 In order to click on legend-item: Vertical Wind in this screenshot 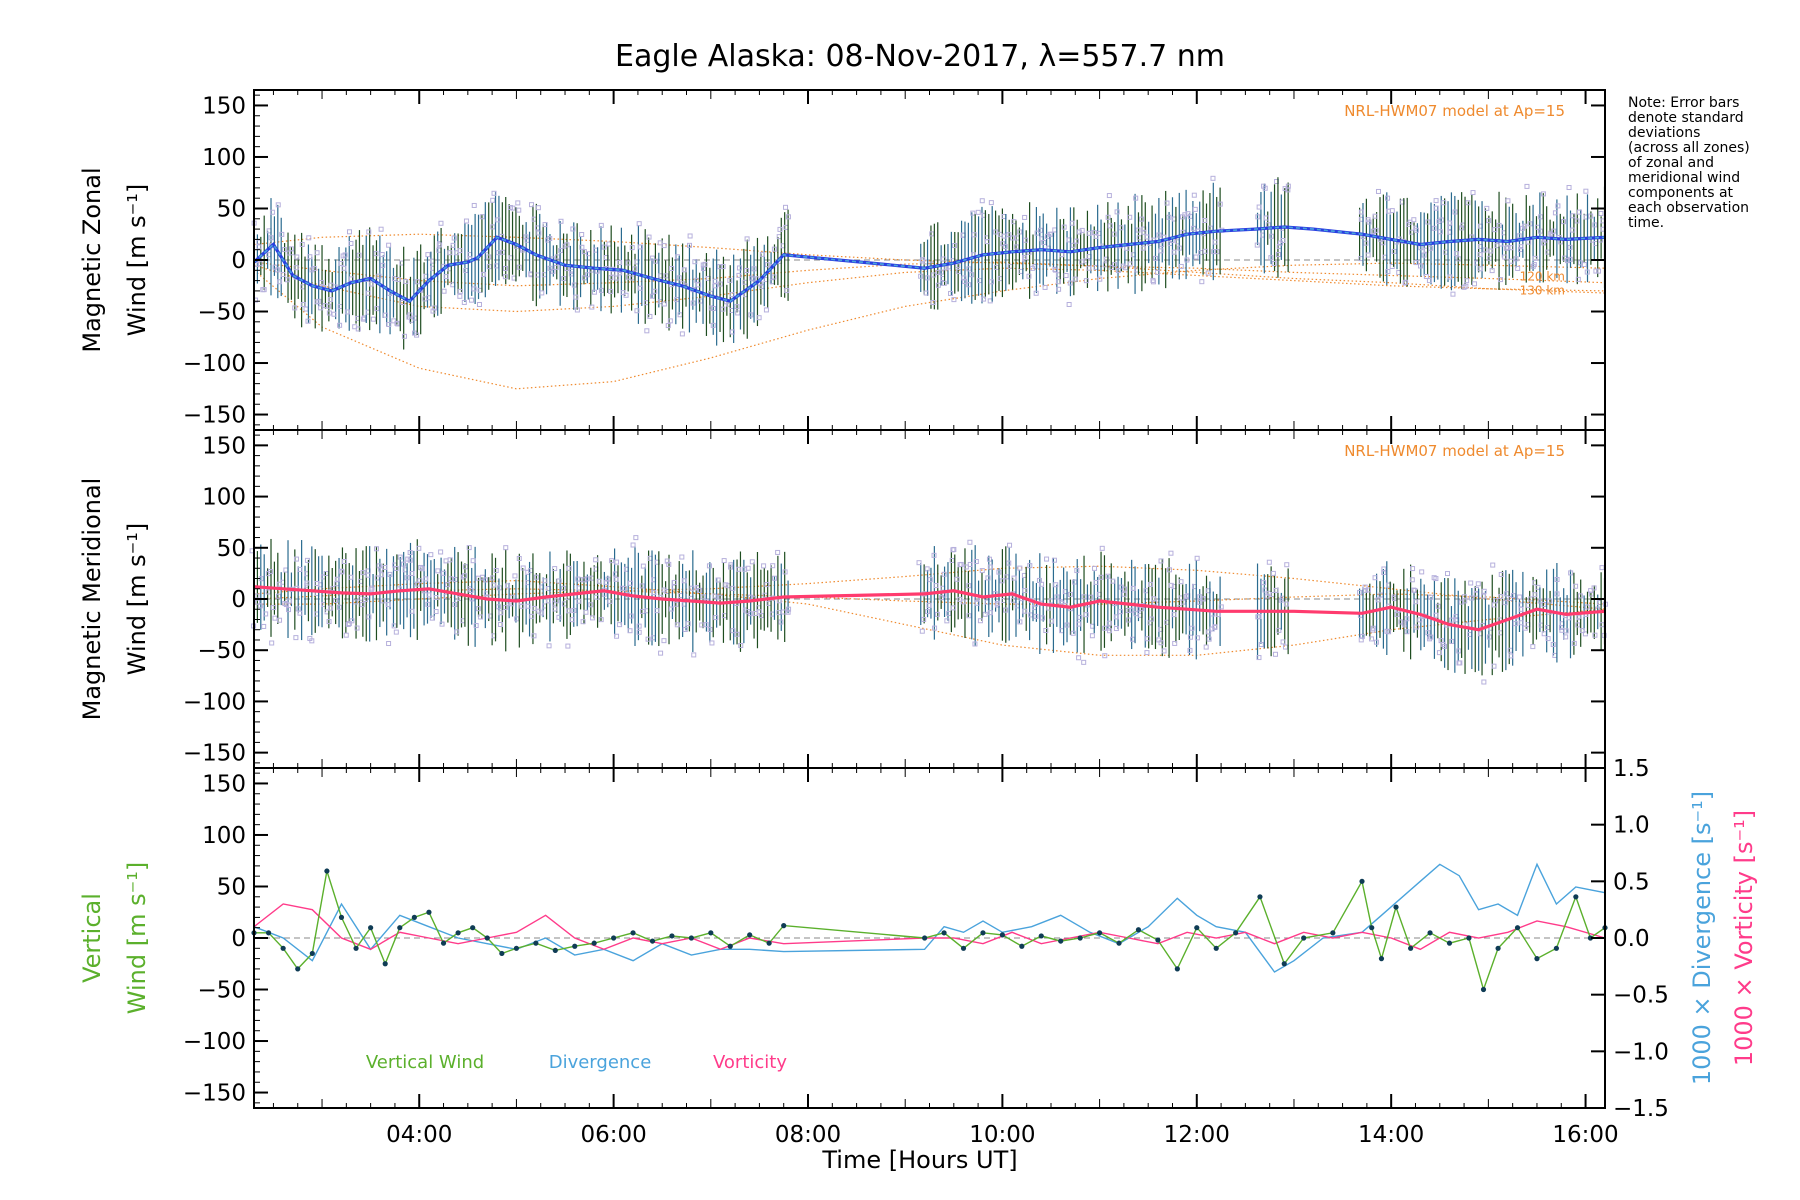, I will do `click(425, 1062)`.